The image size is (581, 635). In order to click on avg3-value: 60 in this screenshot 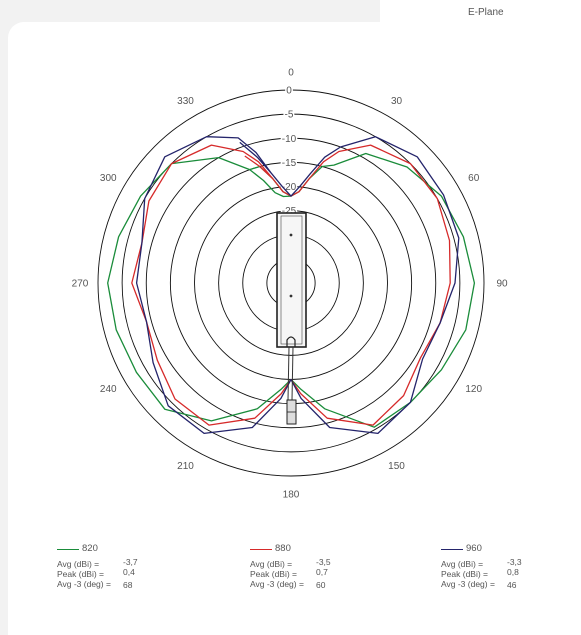, I will do `click(321, 585)`.